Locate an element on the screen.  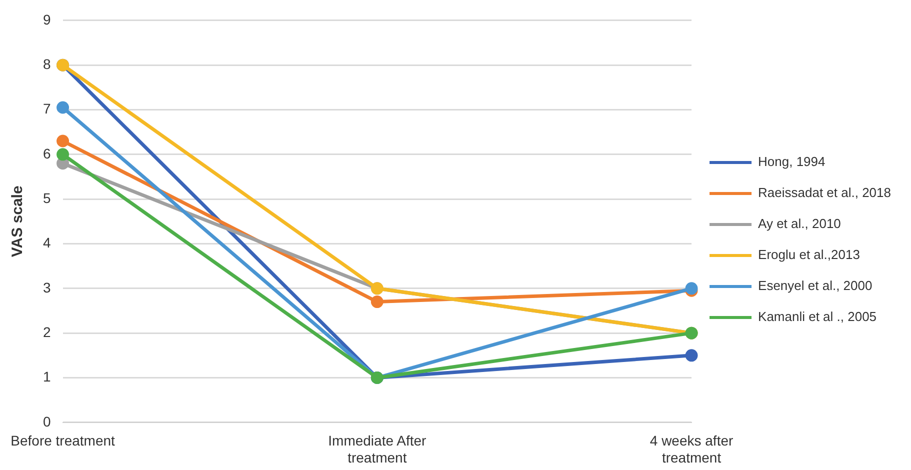
legend-label: Raeissadat et al., 2018 is located at coordinates (825, 192).